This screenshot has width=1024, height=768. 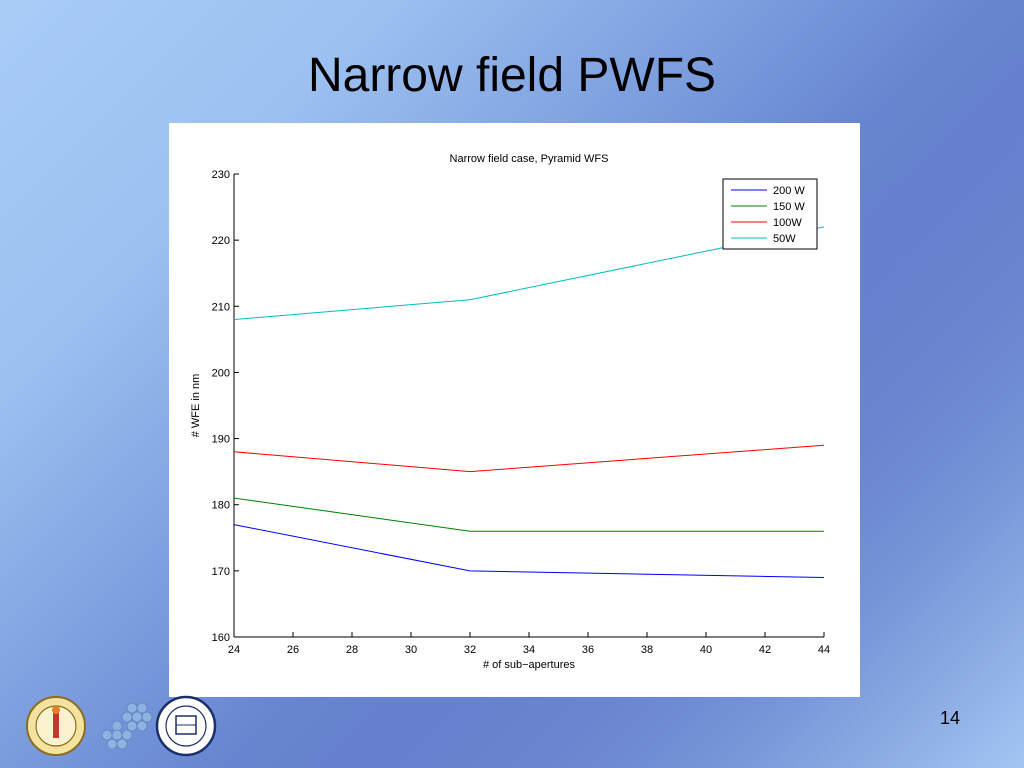 What do you see at coordinates (221, 373) in the screenshot?
I see `y-tick-label: 200` at bounding box center [221, 373].